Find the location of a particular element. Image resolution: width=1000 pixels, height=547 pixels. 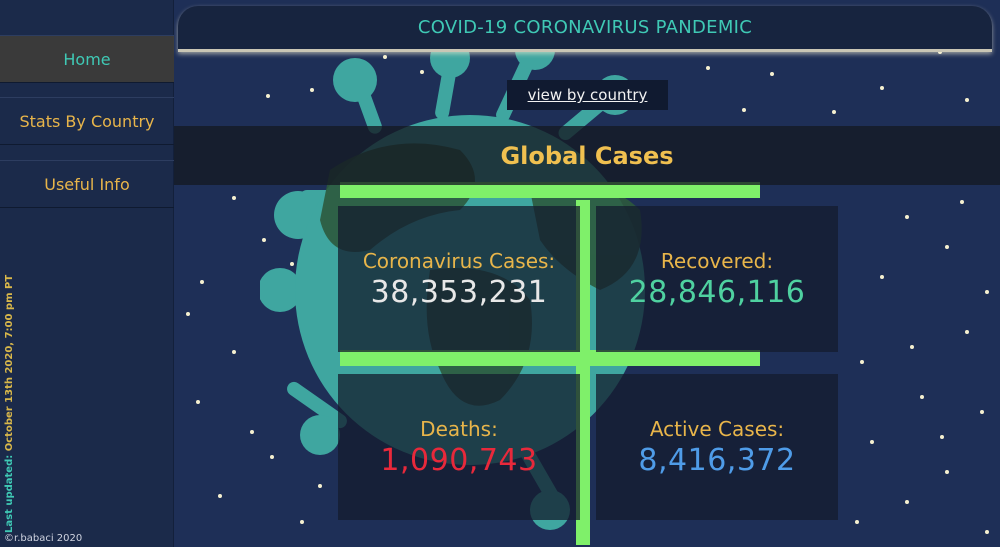

deaths-card: Deaths: 1,090,743 is located at coordinates (459, 447).